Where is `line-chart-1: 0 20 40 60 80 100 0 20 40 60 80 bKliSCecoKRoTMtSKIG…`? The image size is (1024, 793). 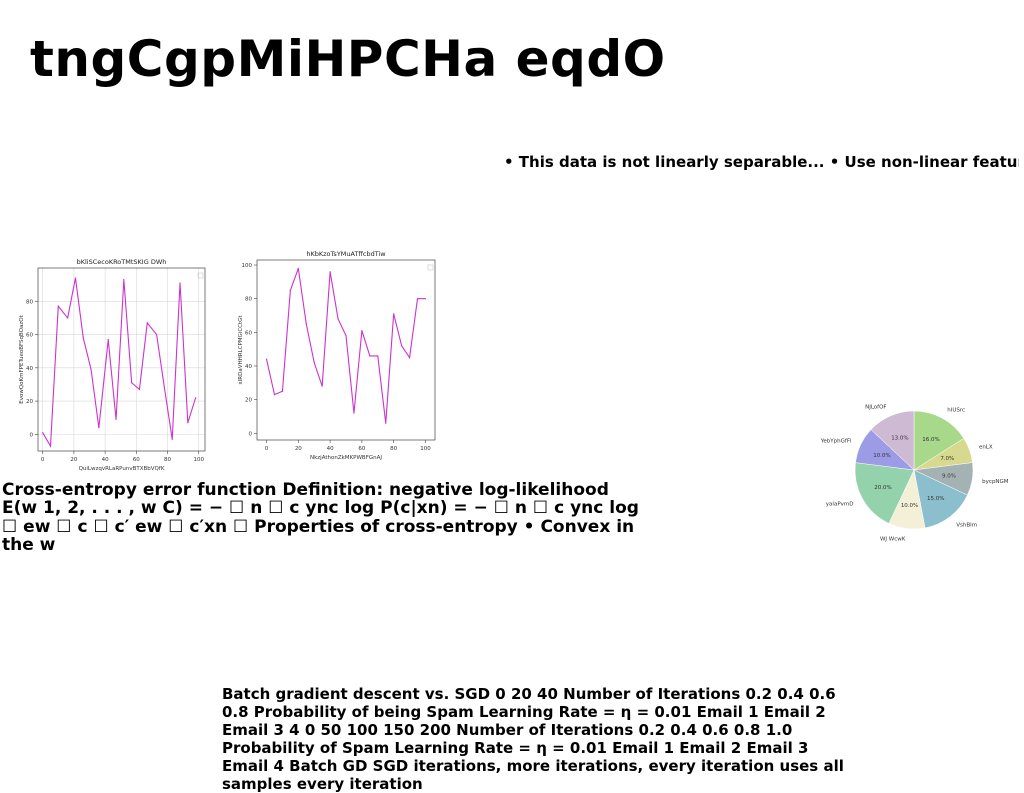
line-chart-1: 0 20 40 60 80 100 0 20 40 60 80 bKliSCecoKRoTMtSKIG… is located at coordinates (112, 365).